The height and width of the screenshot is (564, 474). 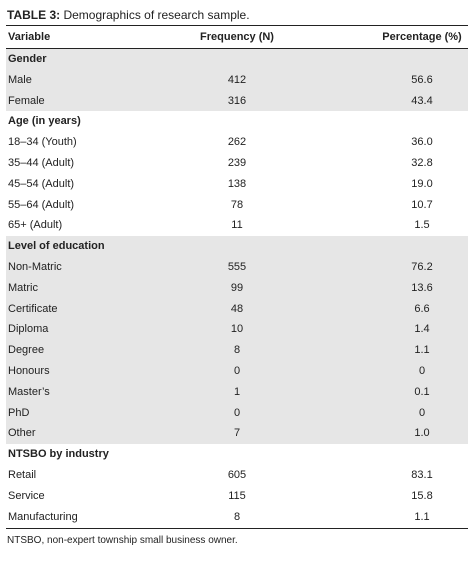 I want to click on group-heading-row: Age (in years), so click(x=237, y=121).